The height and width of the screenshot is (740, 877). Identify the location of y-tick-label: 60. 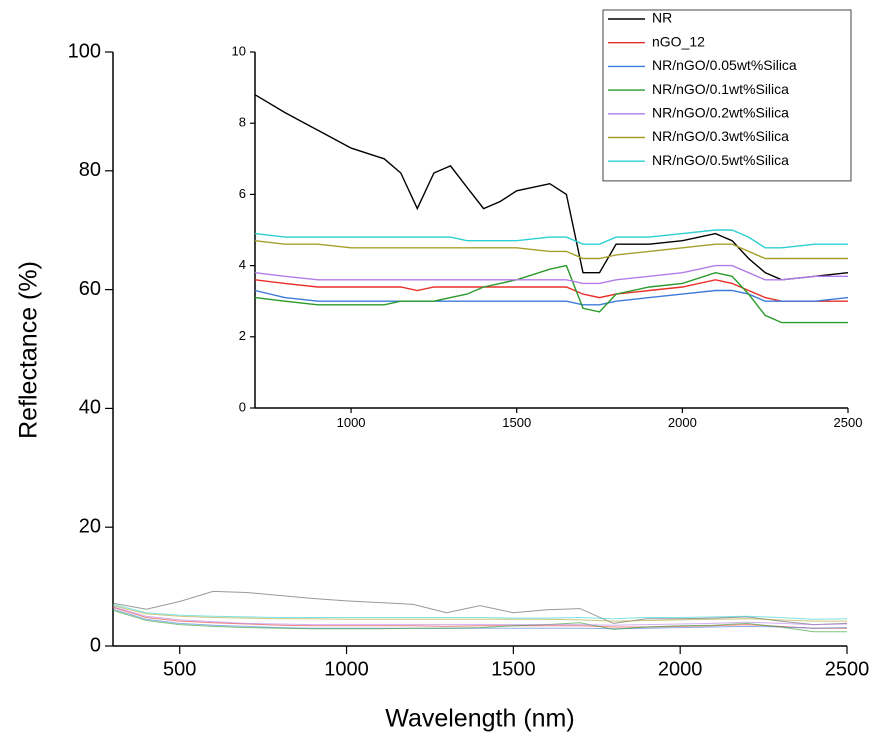
(90, 289).